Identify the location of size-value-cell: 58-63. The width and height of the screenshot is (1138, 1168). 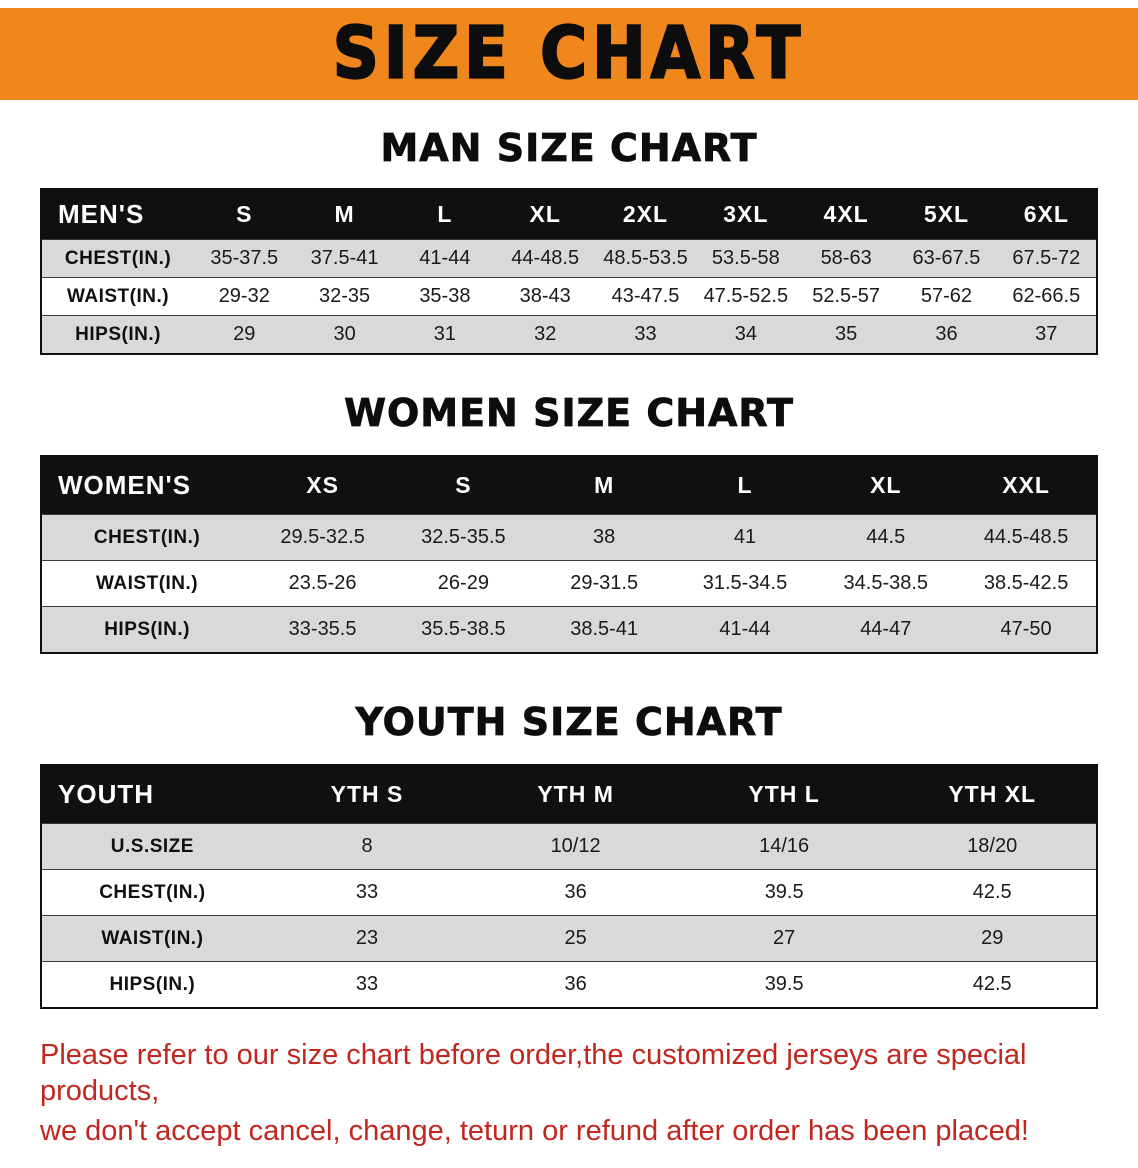
(846, 258).